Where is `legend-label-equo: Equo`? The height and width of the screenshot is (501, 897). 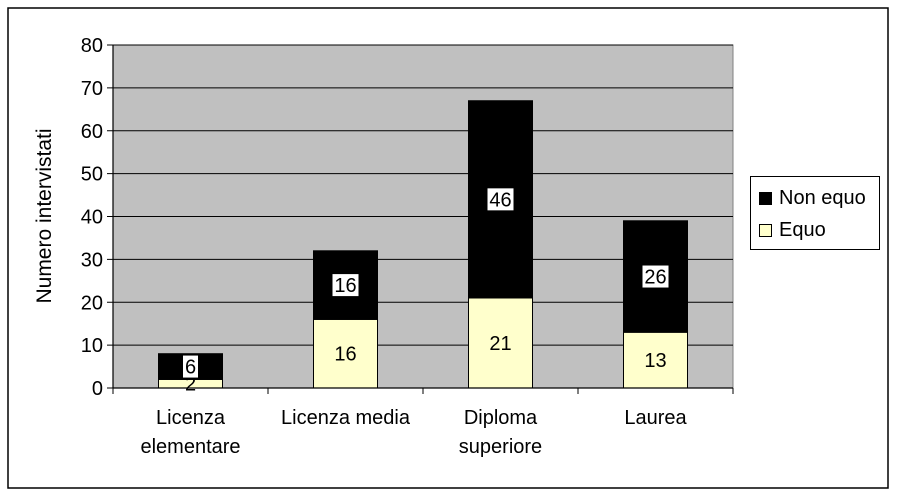
legend-label-equo: Equo is located at coordinates (802, 229).